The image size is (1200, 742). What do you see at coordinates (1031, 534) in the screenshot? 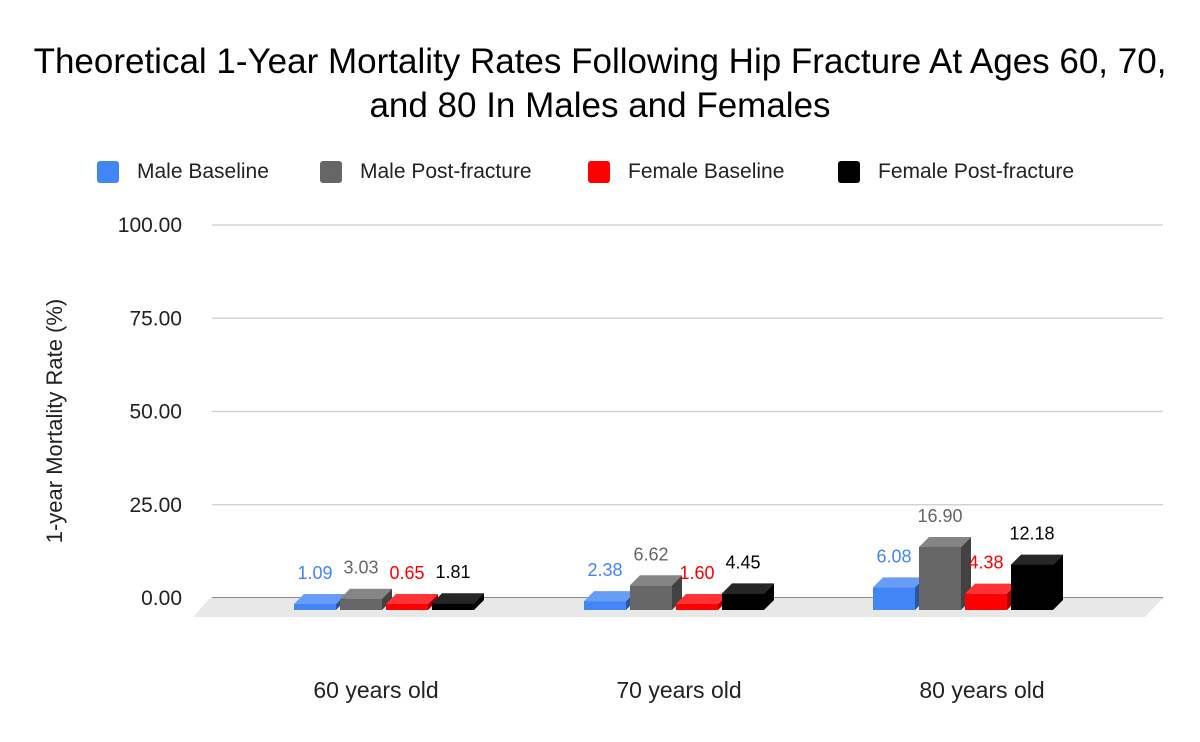
I see `data-label: 12.18` at bounding box center [1031, 534].